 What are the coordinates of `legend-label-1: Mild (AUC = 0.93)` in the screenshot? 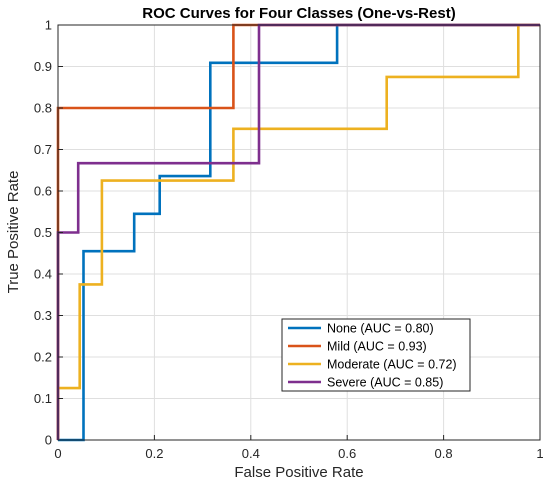 It's located at (377, 347).